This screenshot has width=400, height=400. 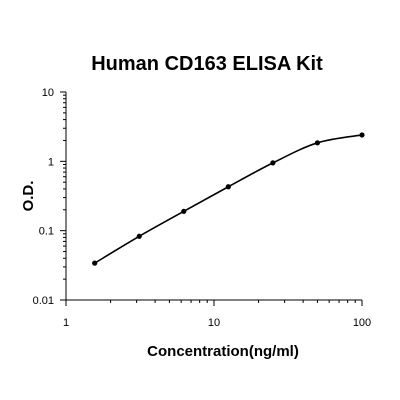 I want to click on y-tick-label: 1, so click(x=51, y=162).